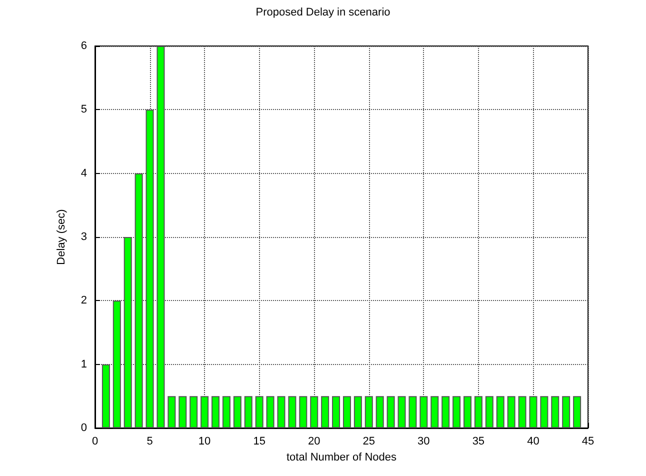 Image resolution: width=646 pixels, height=476 pixels. Describe the element at coordinates (83, 173) in the screenshot. I see `y-tick-label: 4` at that location.